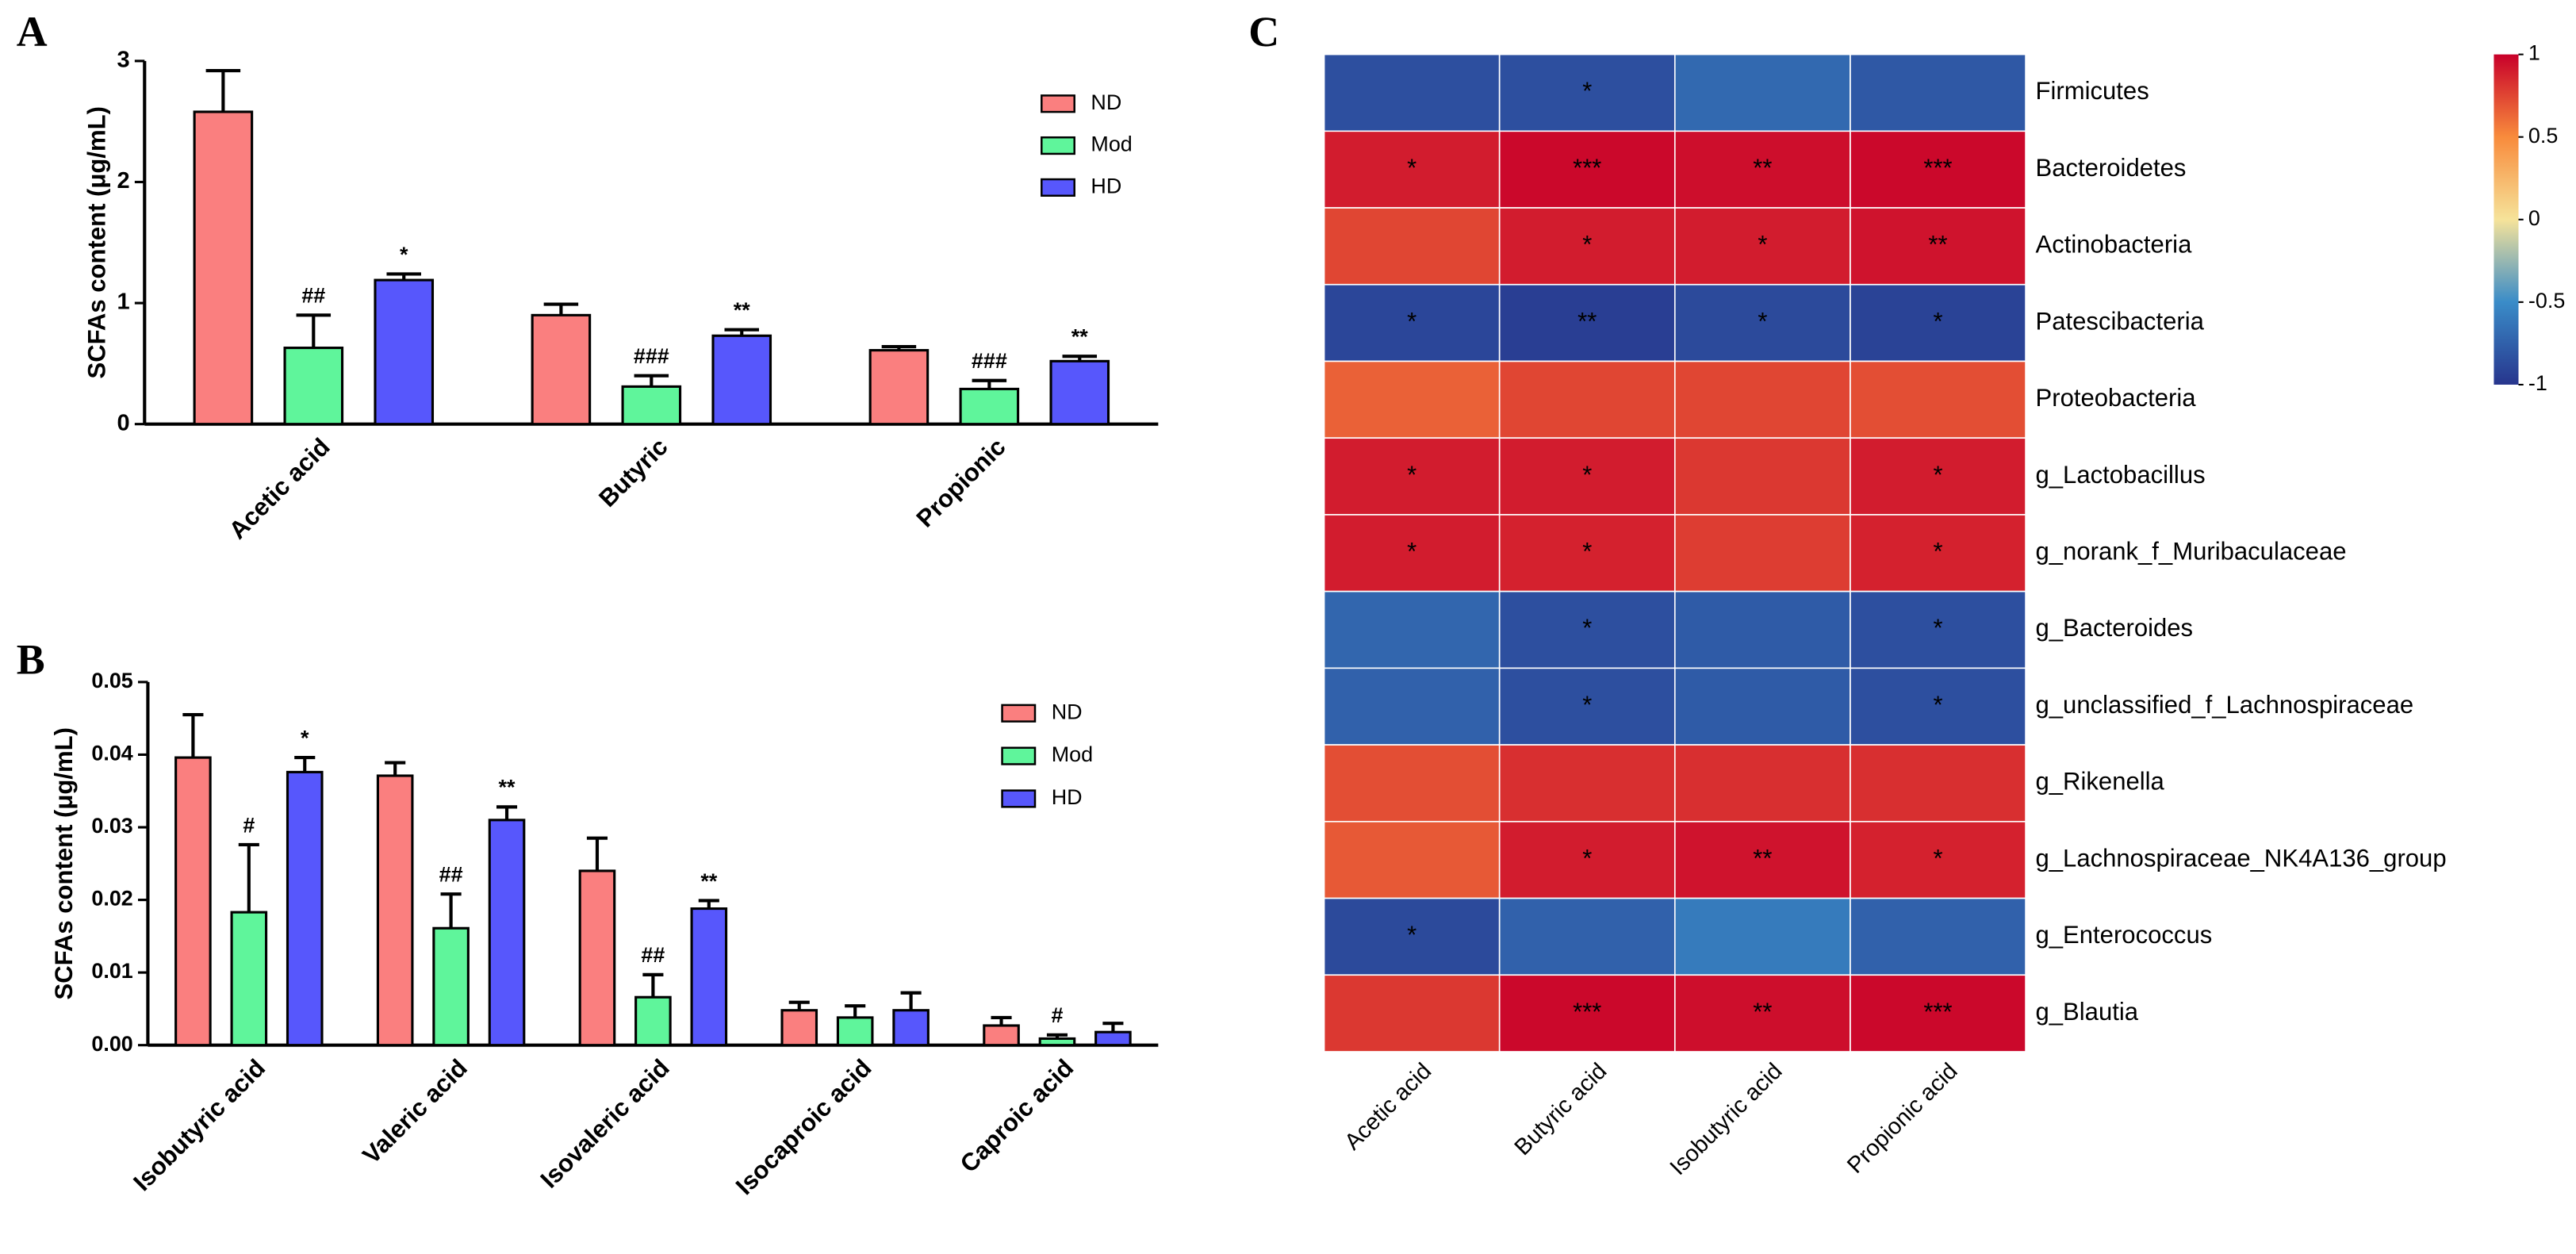  I want to click on x-tick-label: Acetic acid, so click(279, 489).